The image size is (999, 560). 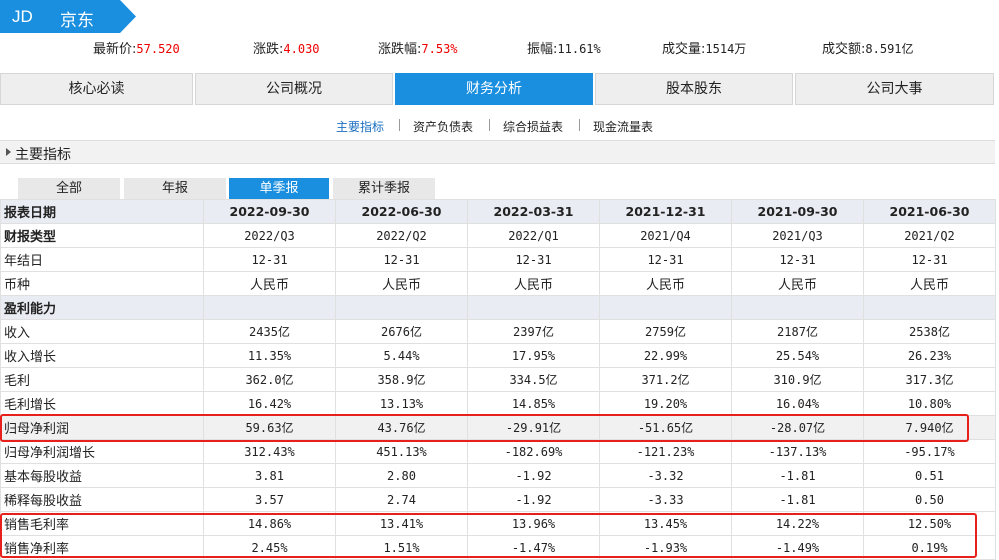 What do you see at coordinates (533, 379) in the screenshot?
I see `table-cell: 334.5亿` at bounding box center [533, 379].